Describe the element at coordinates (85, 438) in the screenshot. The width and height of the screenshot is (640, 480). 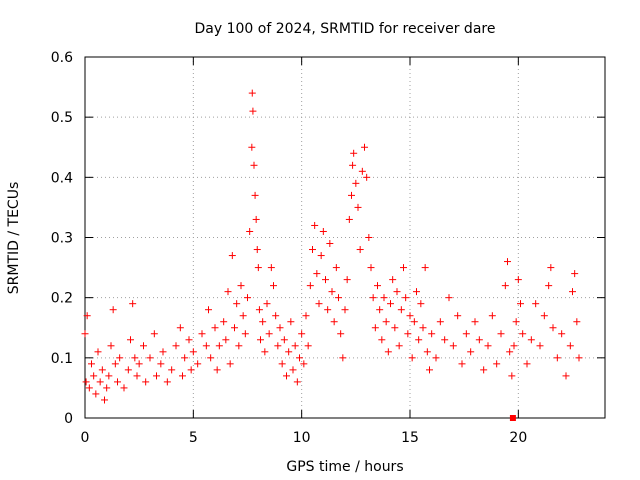
I see `x-tick-label: 0` at that location.